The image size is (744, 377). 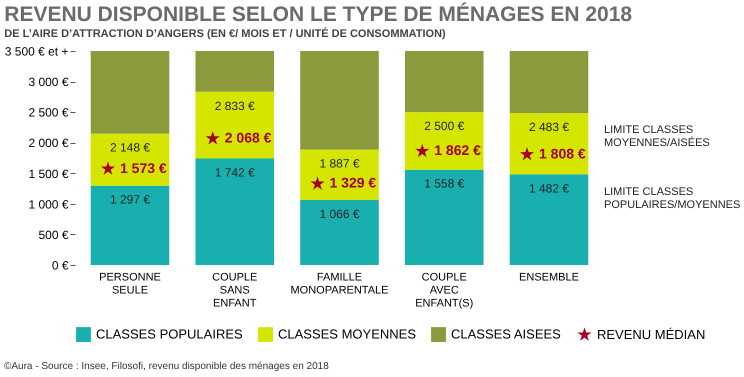 What do you see at coordinates (506, 334) in the screenshot?
I see `legend-label: CLASSES AISEES` at bounding box center [506, 334].